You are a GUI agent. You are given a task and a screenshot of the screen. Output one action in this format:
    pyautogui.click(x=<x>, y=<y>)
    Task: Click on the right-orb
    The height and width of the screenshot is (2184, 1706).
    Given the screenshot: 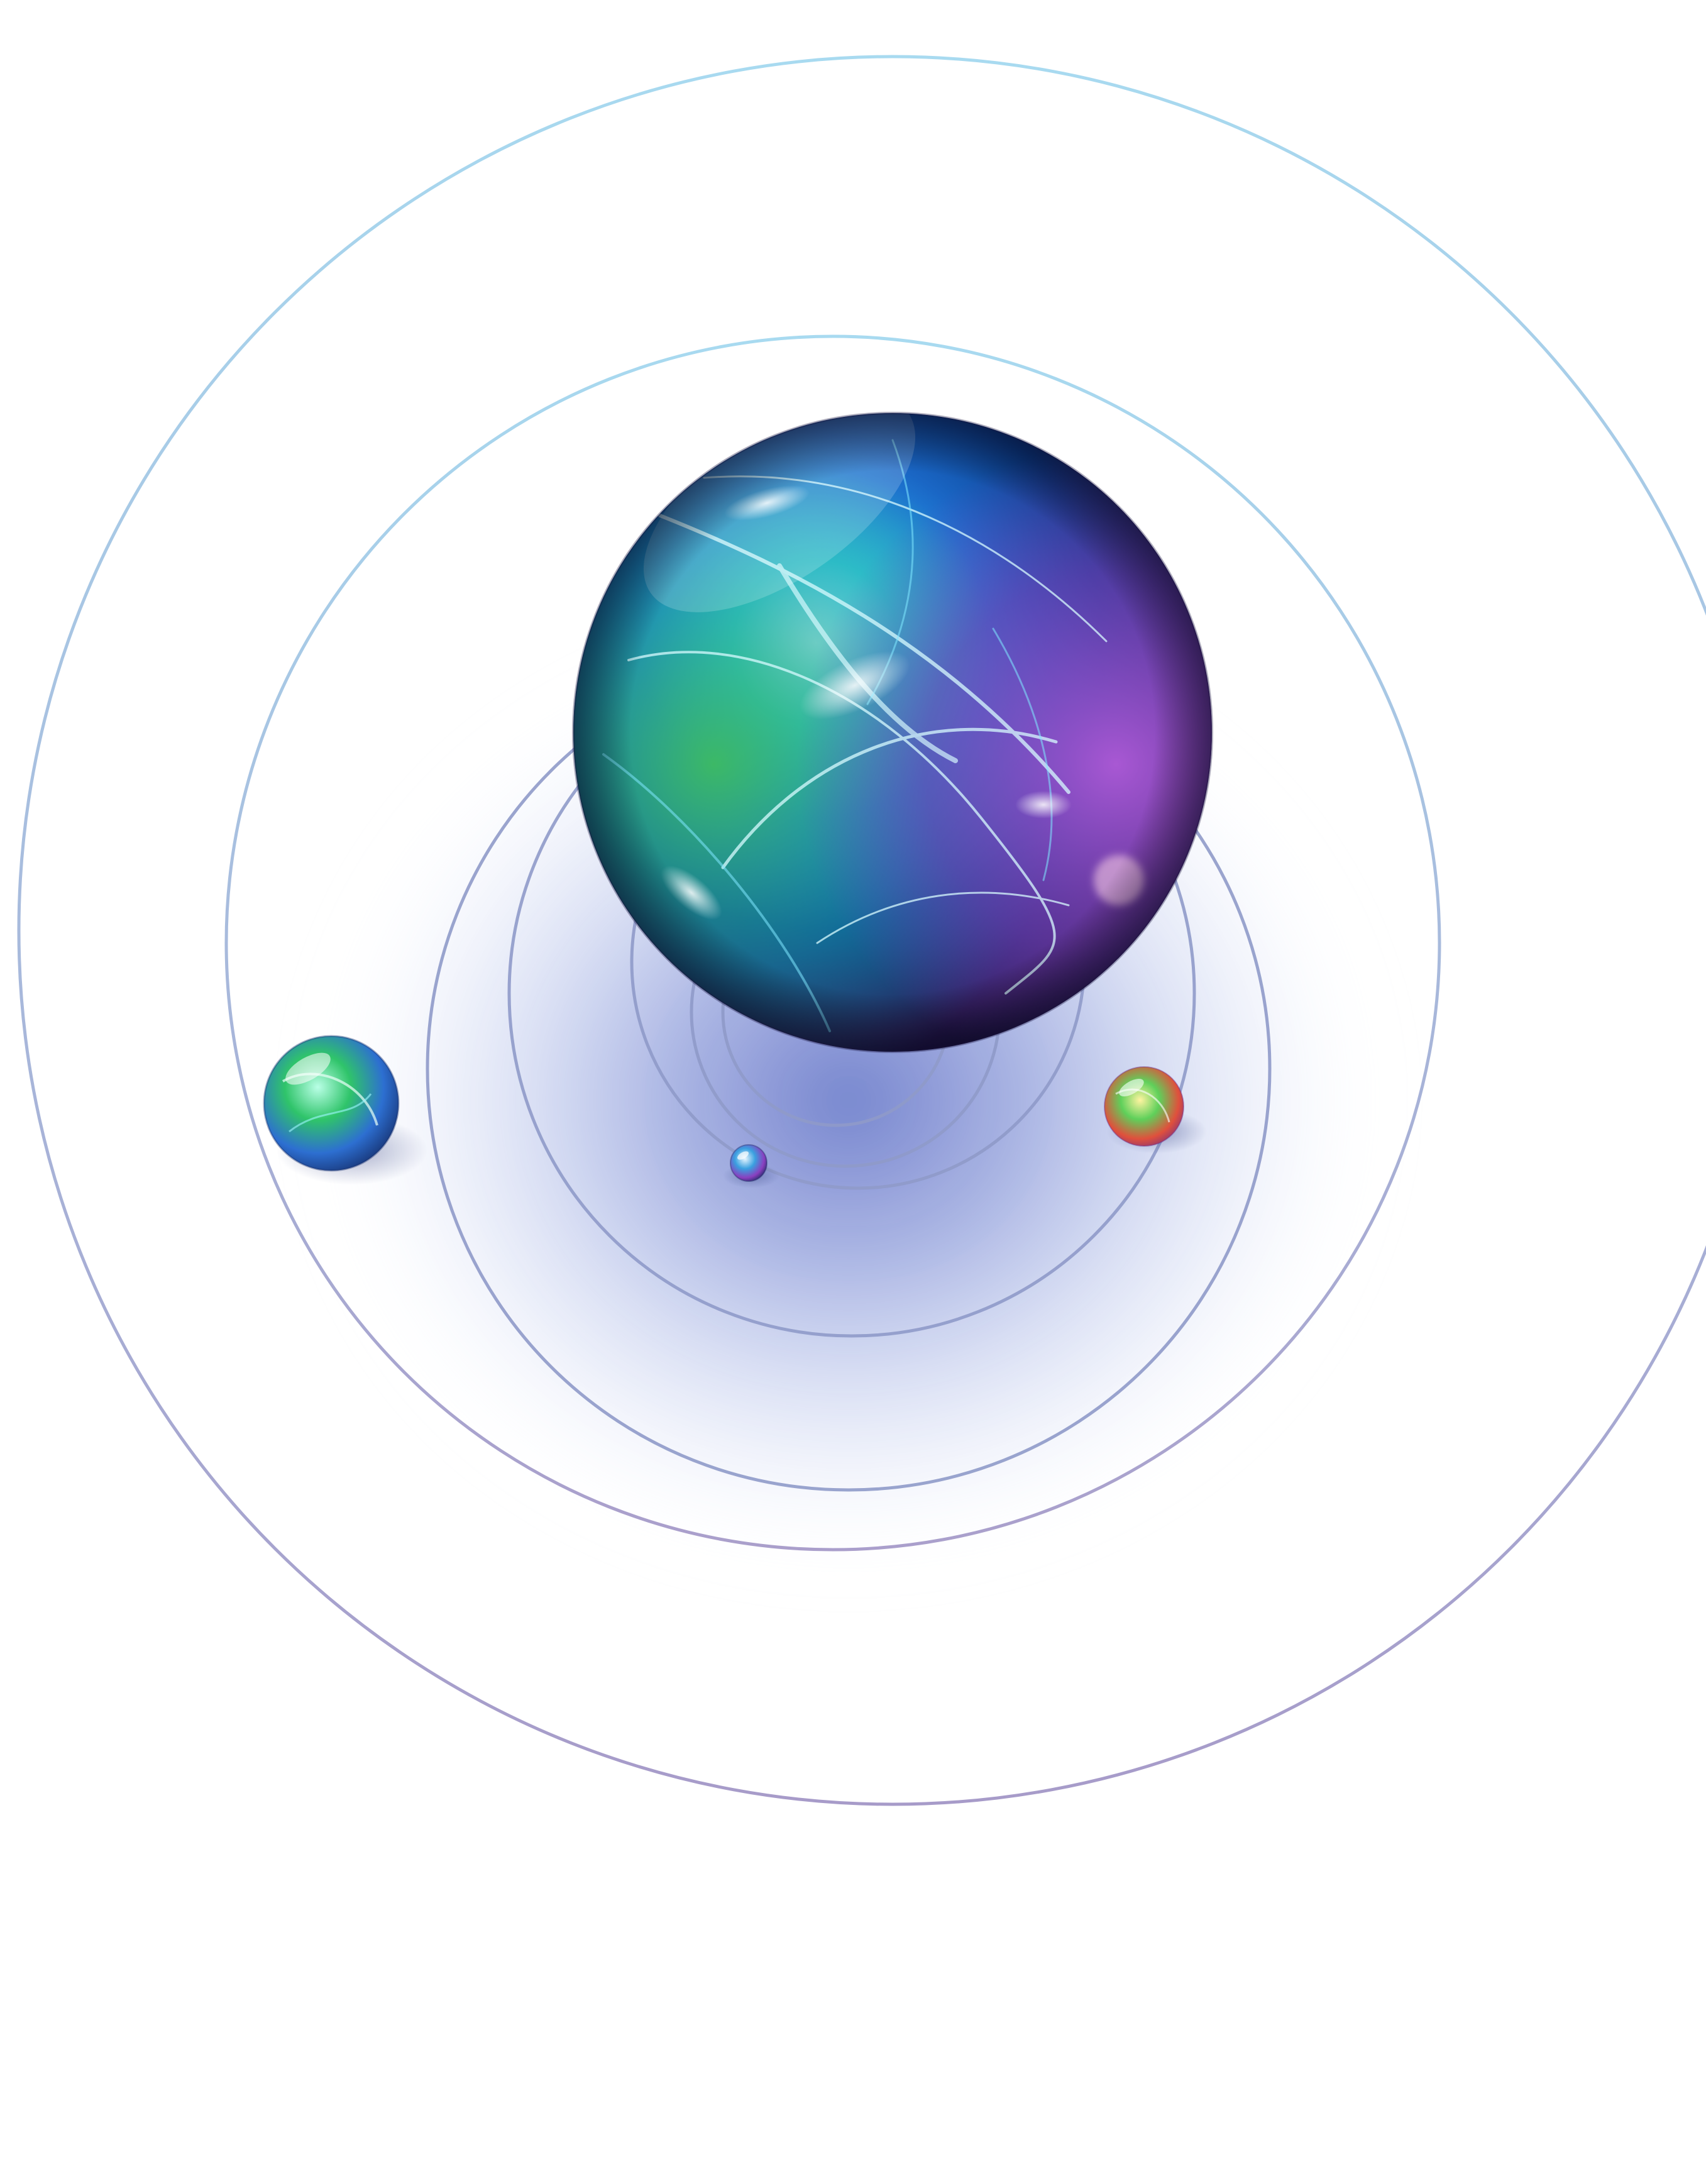 What is the action you would take?
    pyautogui.click(x=1144, y=1106)
    